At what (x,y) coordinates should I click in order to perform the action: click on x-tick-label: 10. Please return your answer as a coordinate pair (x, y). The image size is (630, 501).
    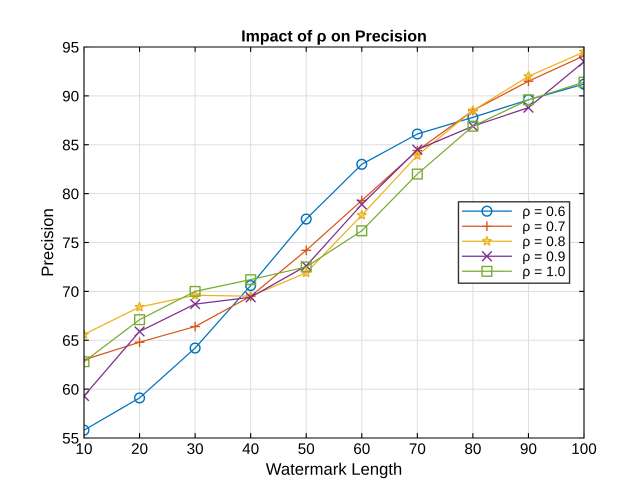
    Looking at the image, I should click on (84, 448).